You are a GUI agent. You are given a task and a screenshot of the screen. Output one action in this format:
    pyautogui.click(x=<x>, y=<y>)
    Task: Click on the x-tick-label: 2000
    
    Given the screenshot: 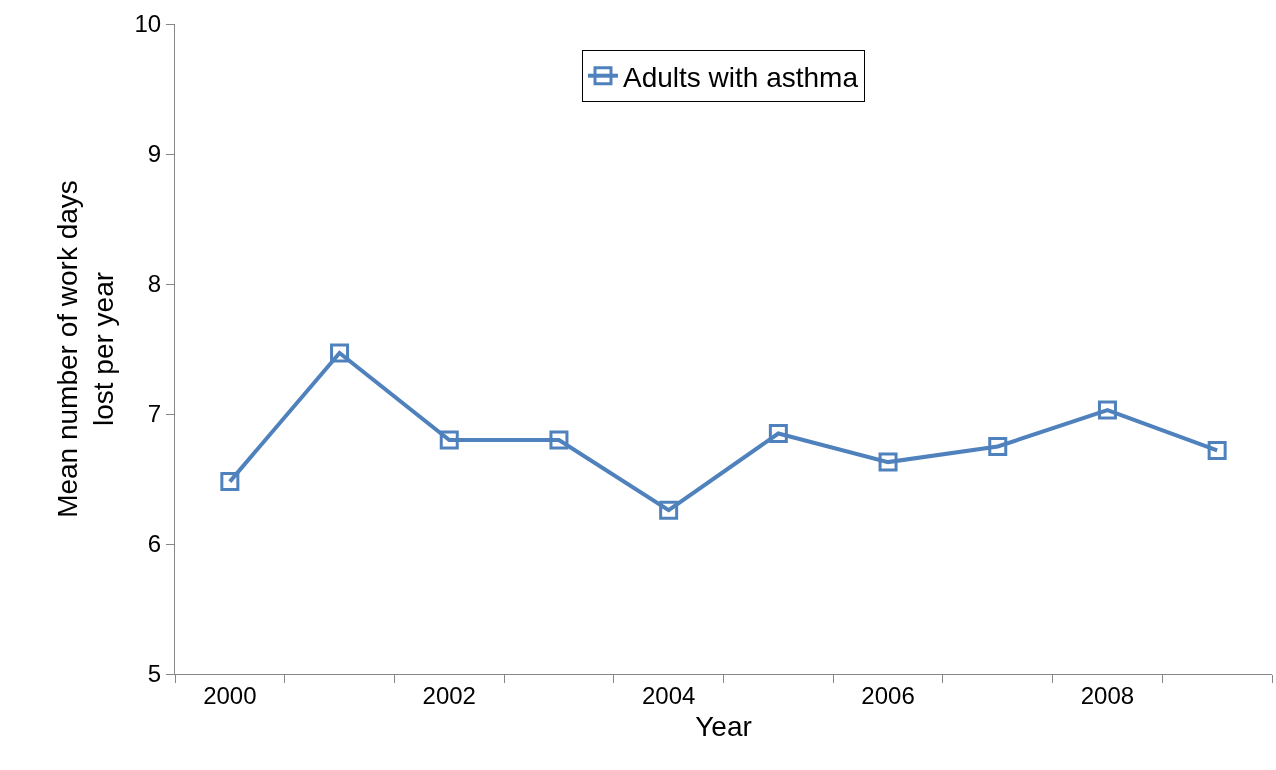 What is the action you would take?
    pyautogui.click(x=230, y=695)
    